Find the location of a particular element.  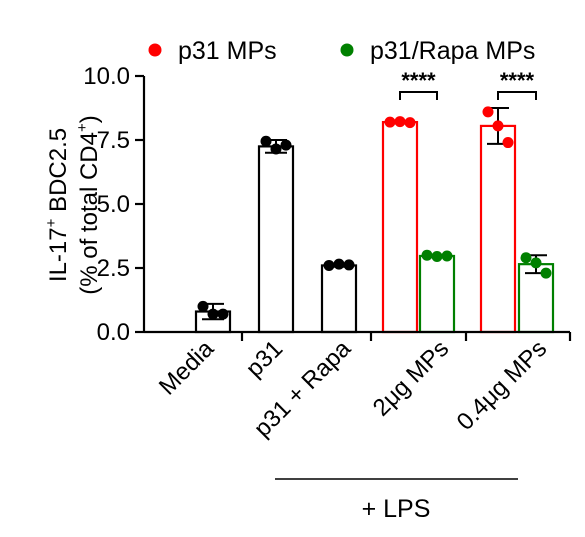

y-axis: 0.0 2.5 5.0 7.5 10.0 is located at coordinates (114, 204).